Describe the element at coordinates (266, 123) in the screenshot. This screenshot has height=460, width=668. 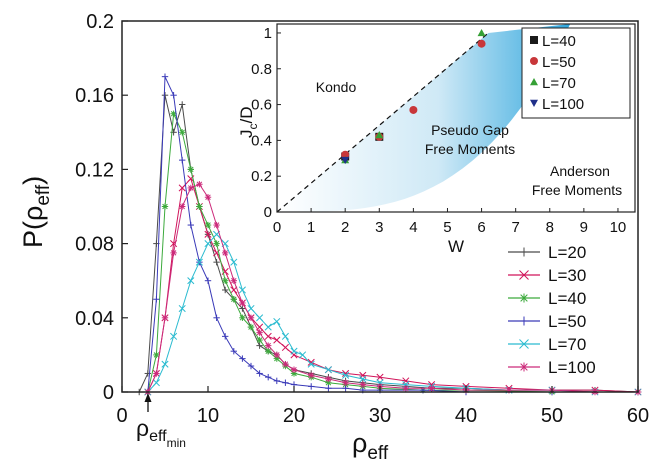
I see `inset-y-ticks: 0 0.2 0.4 0.6 0.8 1` at that location.